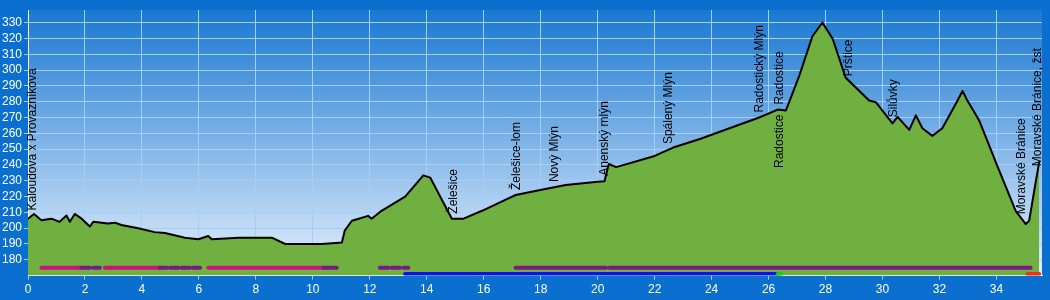  I want to click on x-tick-label: 26, so click(768, 289).